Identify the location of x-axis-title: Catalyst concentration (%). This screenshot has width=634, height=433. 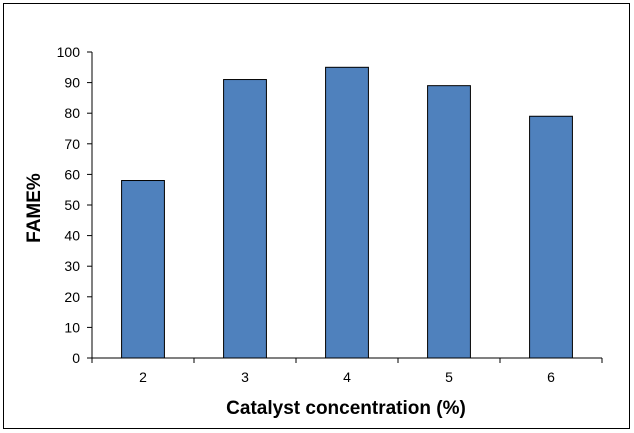
(346, 408).